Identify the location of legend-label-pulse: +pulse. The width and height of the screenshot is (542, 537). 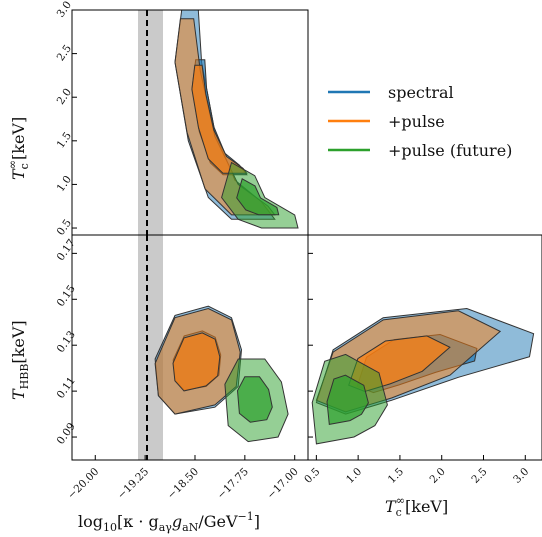
(416, 121).